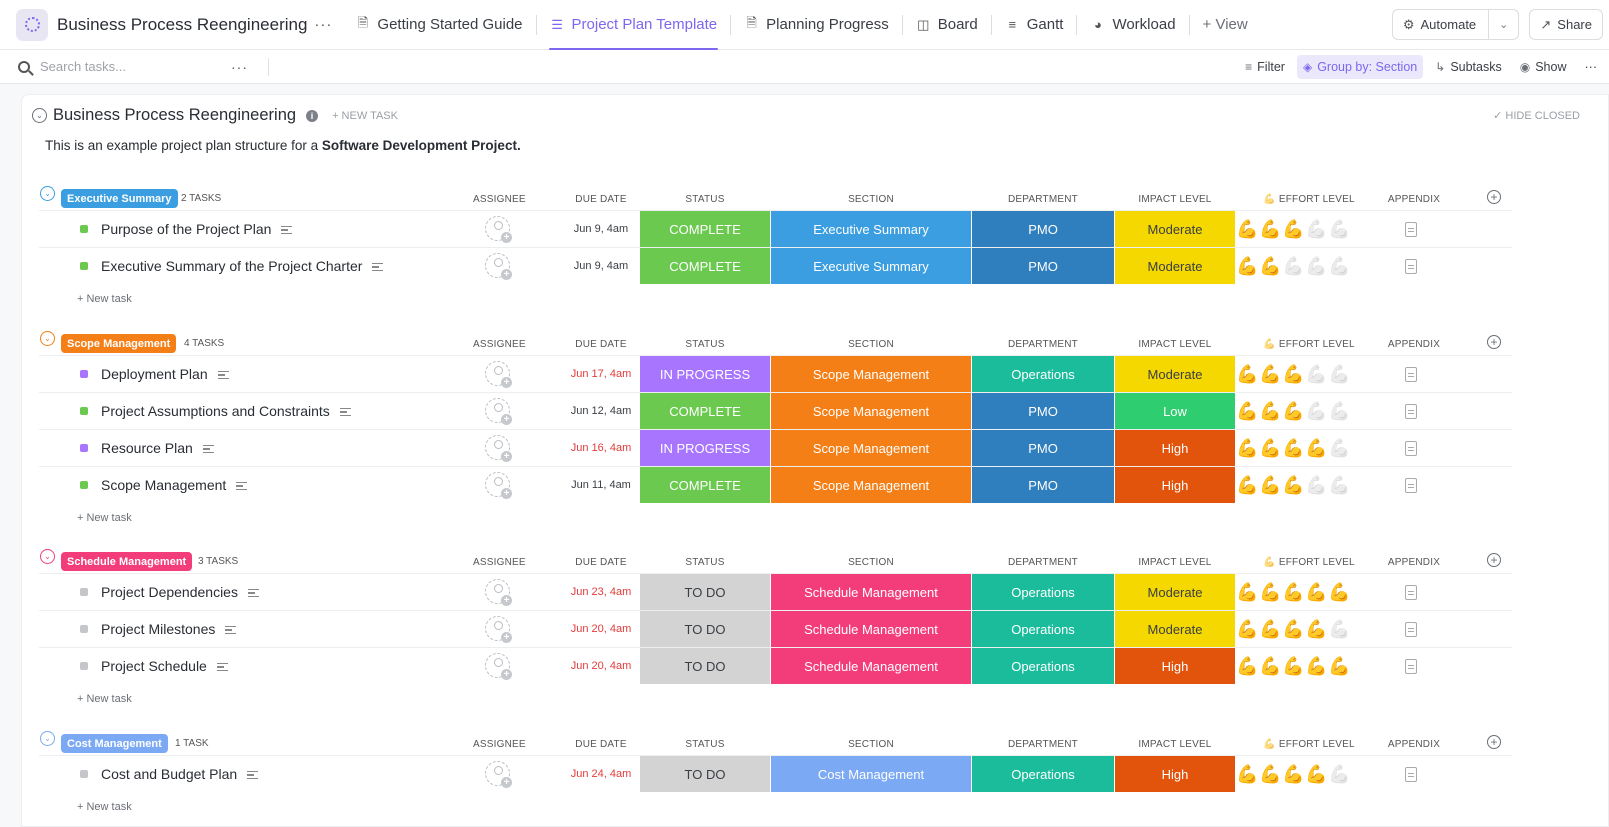 Image resolution: width=1609 pixels, height=827 pixels. What do you see at coordinates (1414, 562) in the screenshot?
I see `column-header-appendix: APPENDIX` at bounding box center [1414, 562].